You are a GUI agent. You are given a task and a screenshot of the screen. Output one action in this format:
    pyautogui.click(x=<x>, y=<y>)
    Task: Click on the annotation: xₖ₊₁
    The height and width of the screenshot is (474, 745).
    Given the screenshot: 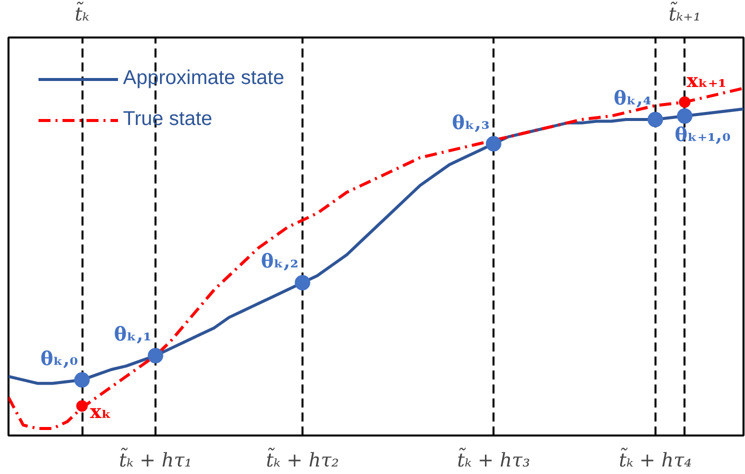 What is the action you would take?
    pyautogui.click(x=706, y=81)
    